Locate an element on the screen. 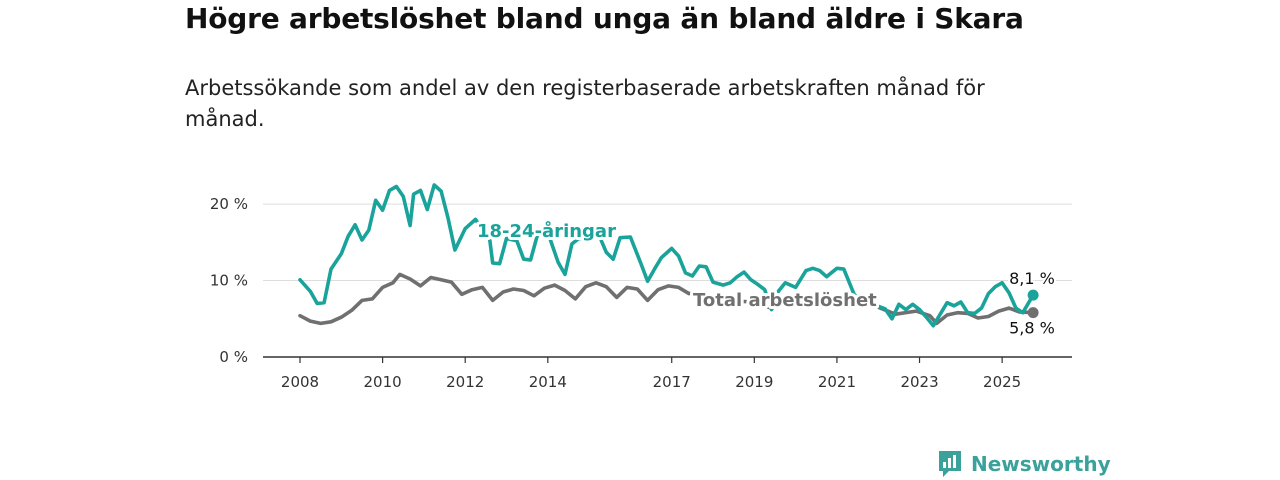 The height and width of the screenshot is (480, 1280). y-tick-label: 20 % is located at coordinates (229, 204).